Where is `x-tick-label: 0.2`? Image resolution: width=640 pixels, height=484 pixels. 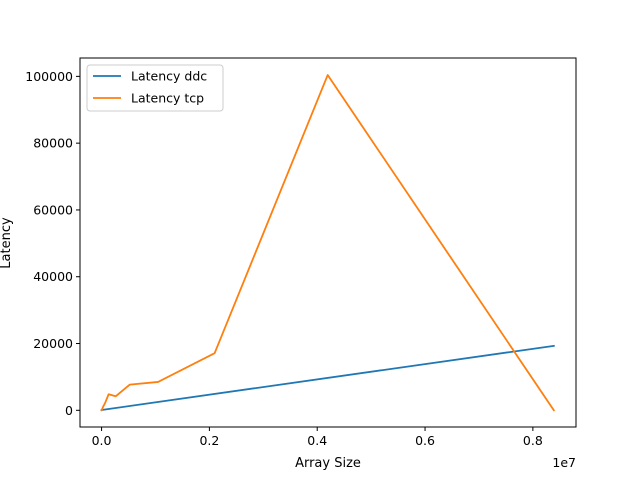 x-tick-label: 0.2 is located at coordinates (209, 440).